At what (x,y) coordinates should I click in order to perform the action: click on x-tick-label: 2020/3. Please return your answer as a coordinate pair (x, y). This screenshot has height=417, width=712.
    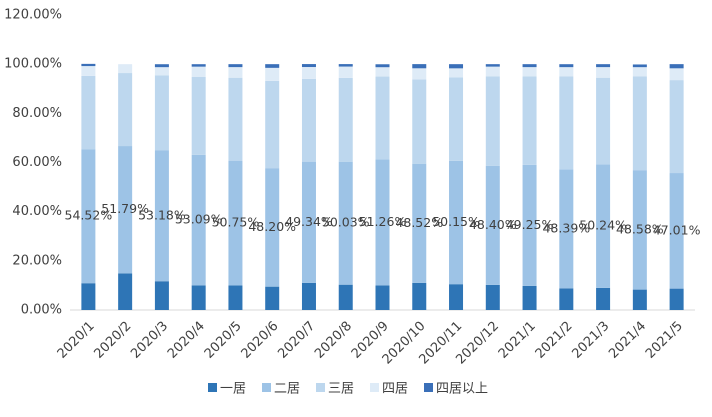
    Looking at the image, I should click on (149, 340).